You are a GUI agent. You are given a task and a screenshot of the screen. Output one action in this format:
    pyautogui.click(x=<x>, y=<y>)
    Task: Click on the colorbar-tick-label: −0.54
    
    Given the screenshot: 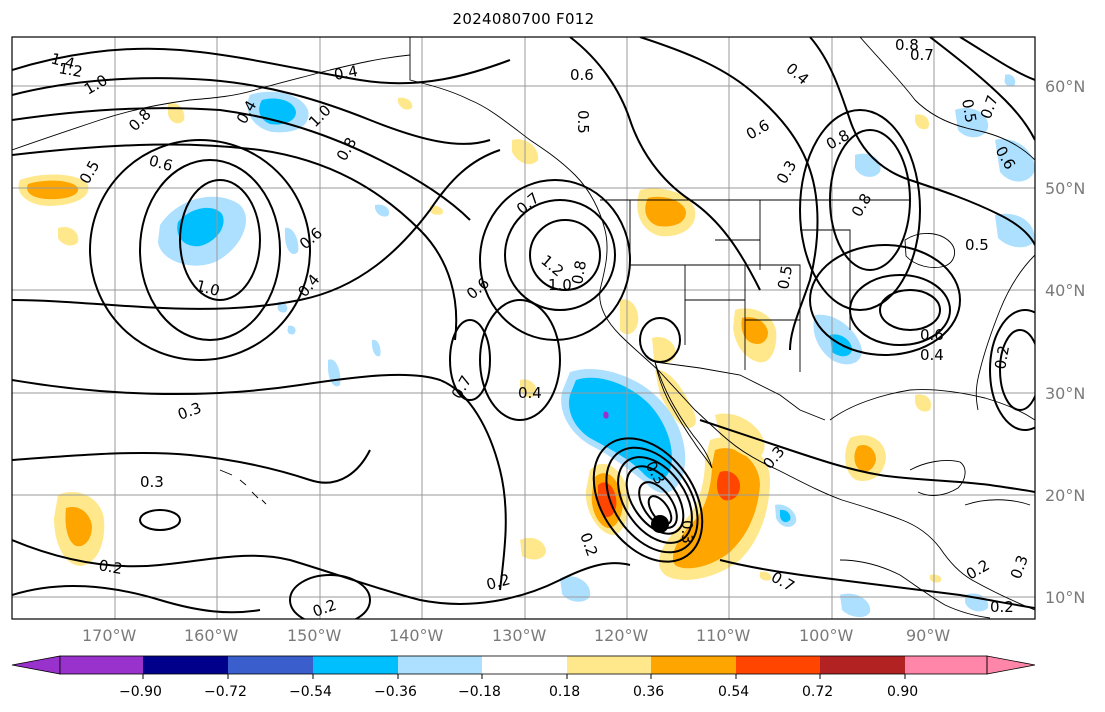 What is the action you would take?
    pyautogui.click(x=310, y=692)
    